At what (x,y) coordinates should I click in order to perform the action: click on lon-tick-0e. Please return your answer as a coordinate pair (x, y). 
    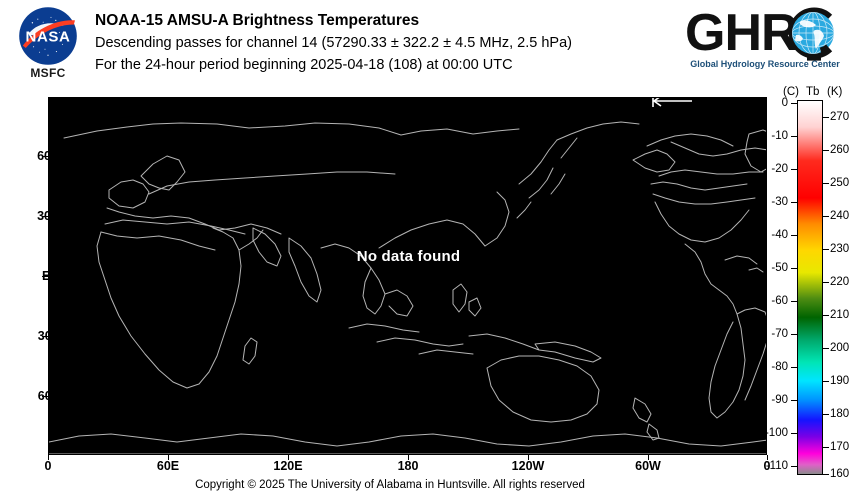
    Looking at the image, I should click on (48, 457).